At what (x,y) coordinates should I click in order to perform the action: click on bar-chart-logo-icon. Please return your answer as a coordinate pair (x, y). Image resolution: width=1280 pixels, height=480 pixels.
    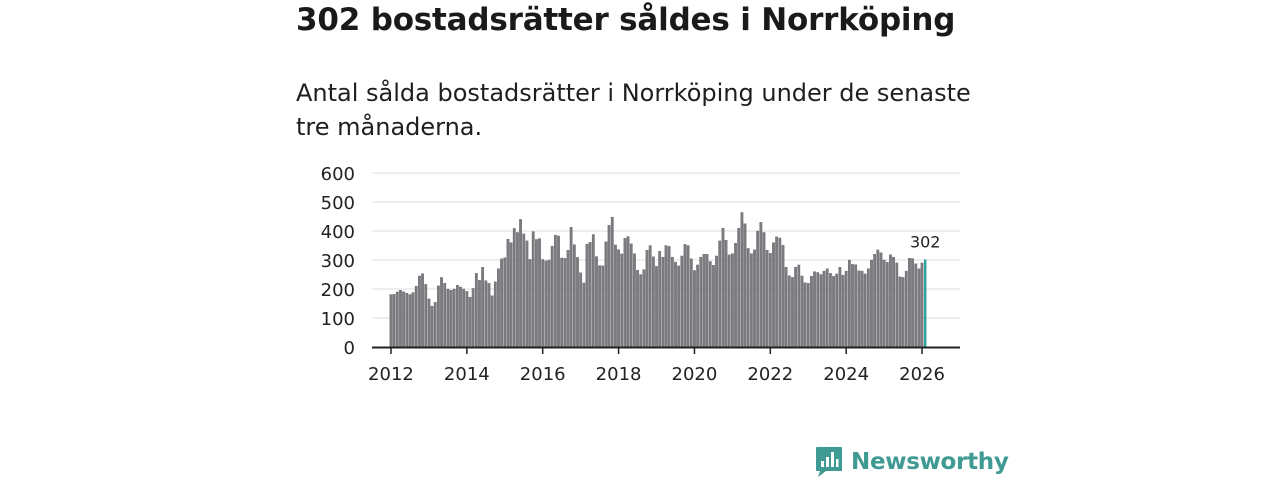
    Looking at the image, I should click on (829, 462).